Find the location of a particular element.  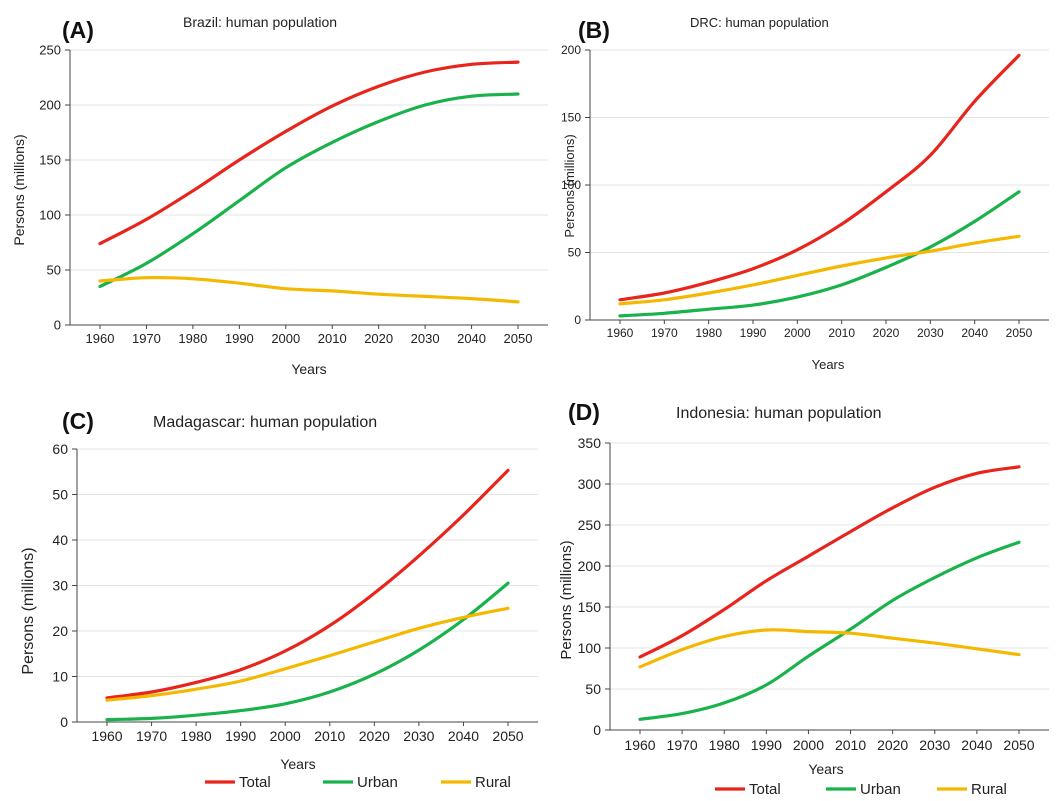

panel-d-x-tick-label: 2020 is located at coordinates (892, 745).